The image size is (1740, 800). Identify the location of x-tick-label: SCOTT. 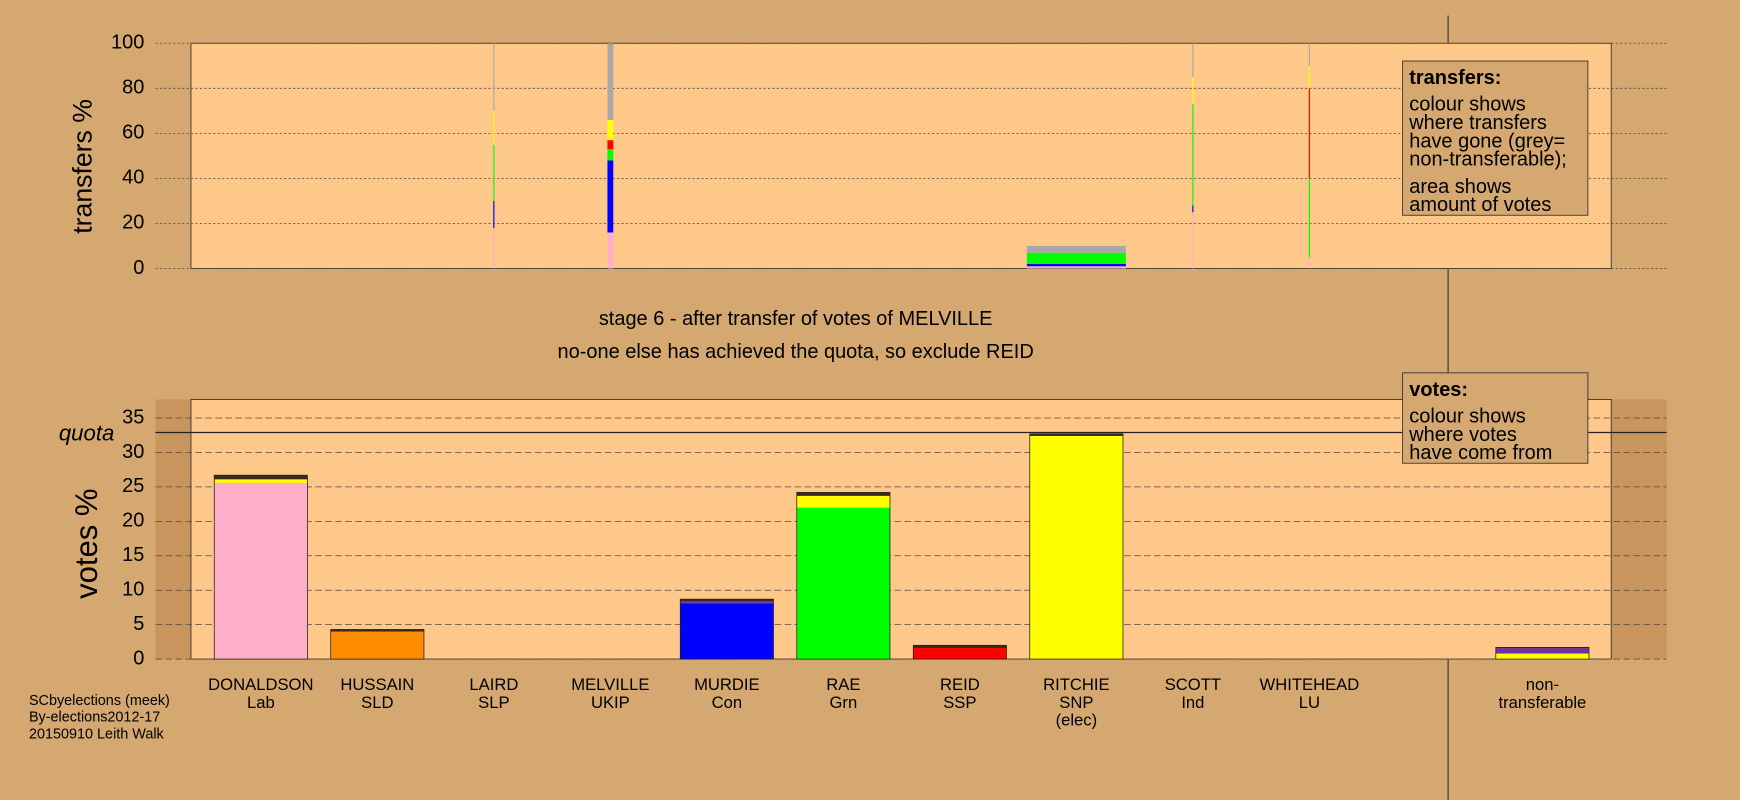
(1193, 684).